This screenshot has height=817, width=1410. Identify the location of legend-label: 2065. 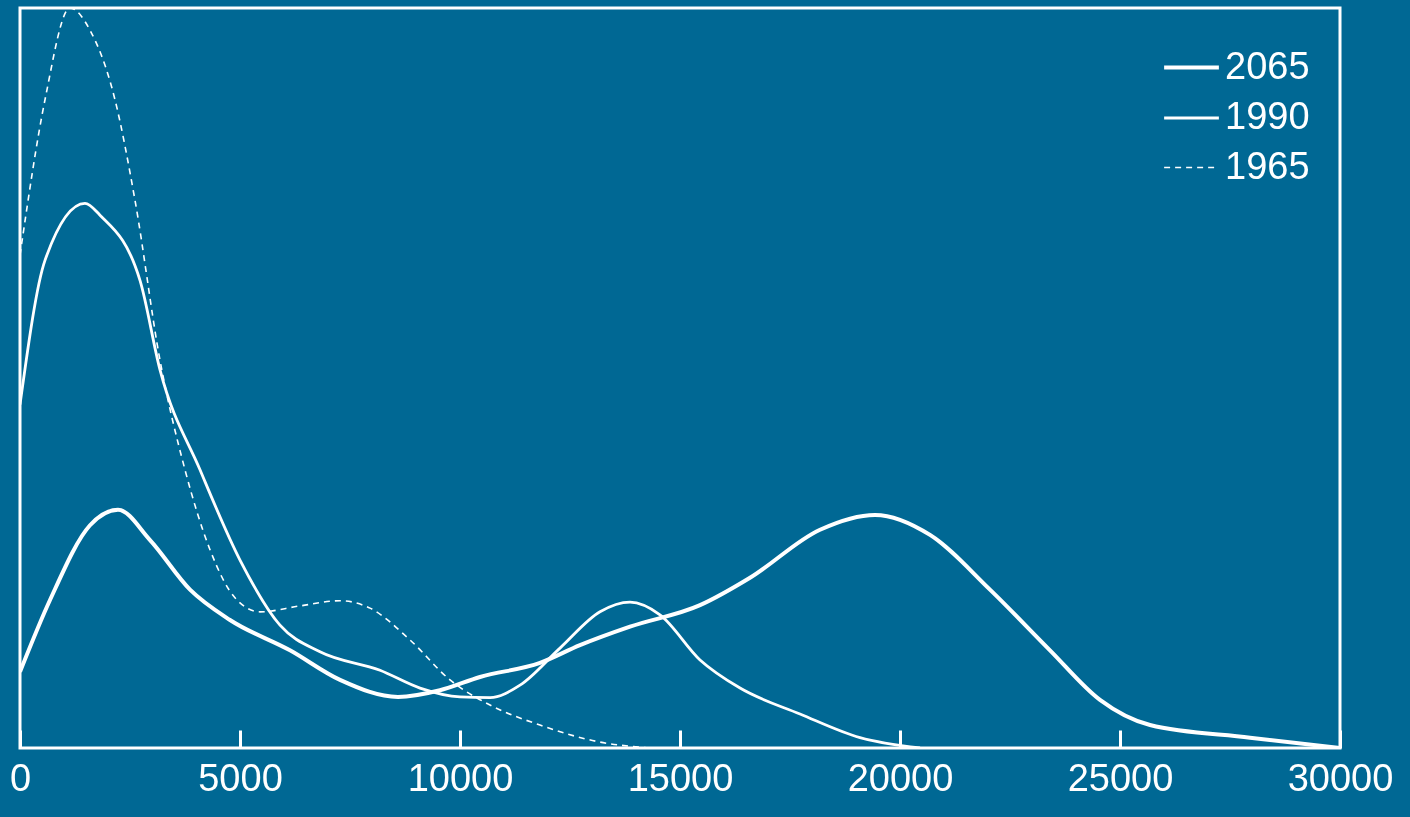
(1267, 65).